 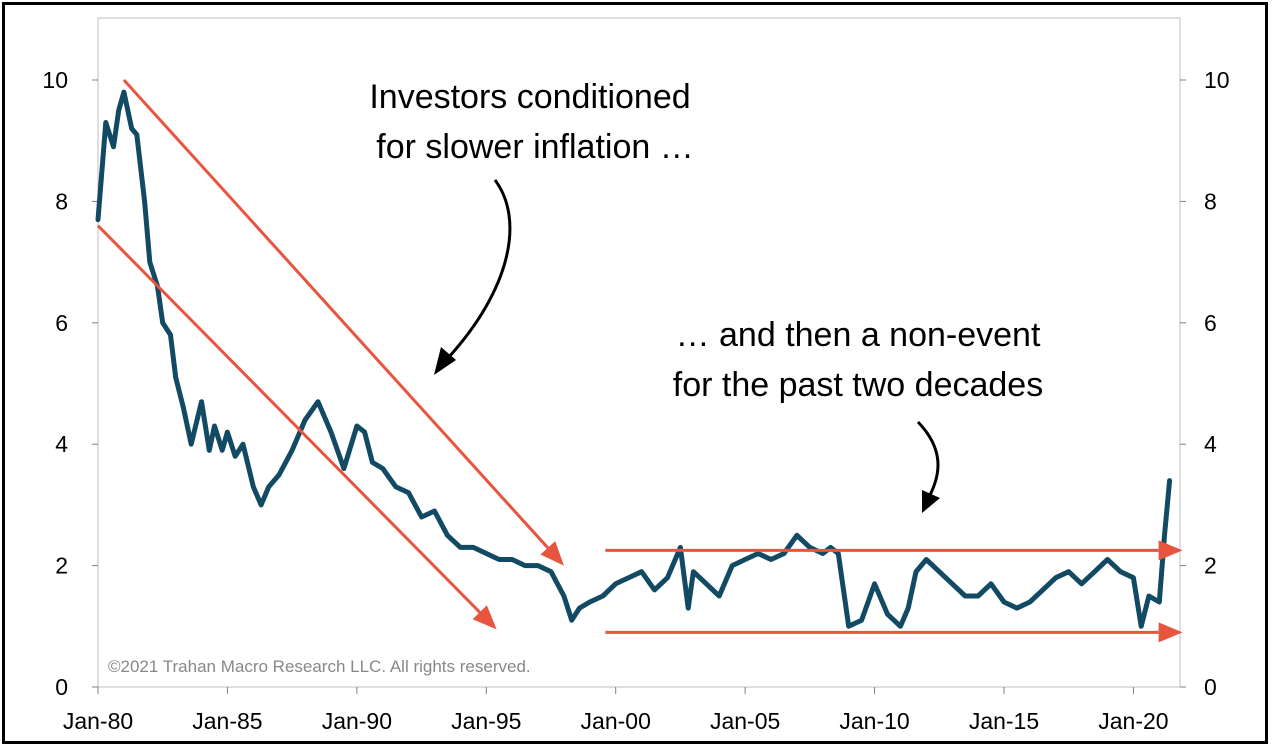 I want to click on y-tick-right-label: 0, so click(x=1210, y=687).